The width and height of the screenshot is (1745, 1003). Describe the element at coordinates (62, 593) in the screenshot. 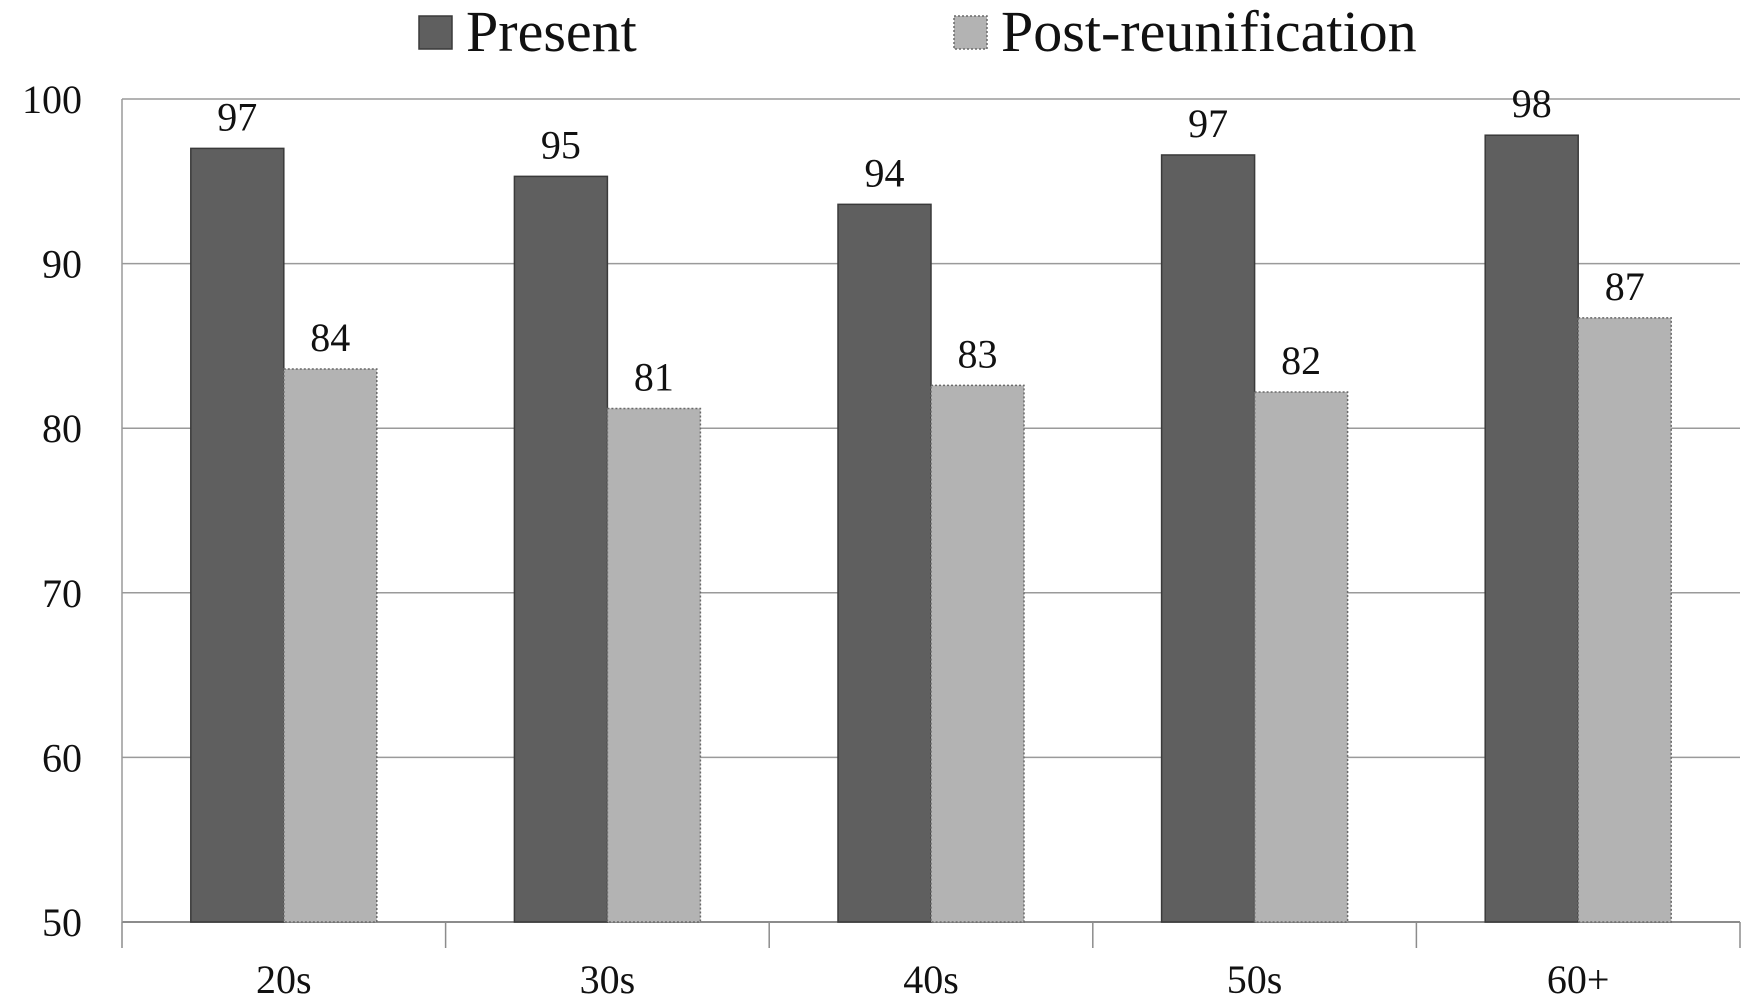

I see `y-tick-label: 70` at that location.